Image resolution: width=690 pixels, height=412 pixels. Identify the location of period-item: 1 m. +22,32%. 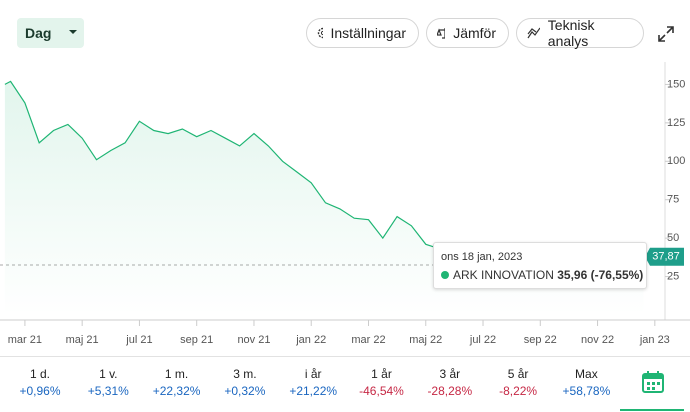
(177, 382).